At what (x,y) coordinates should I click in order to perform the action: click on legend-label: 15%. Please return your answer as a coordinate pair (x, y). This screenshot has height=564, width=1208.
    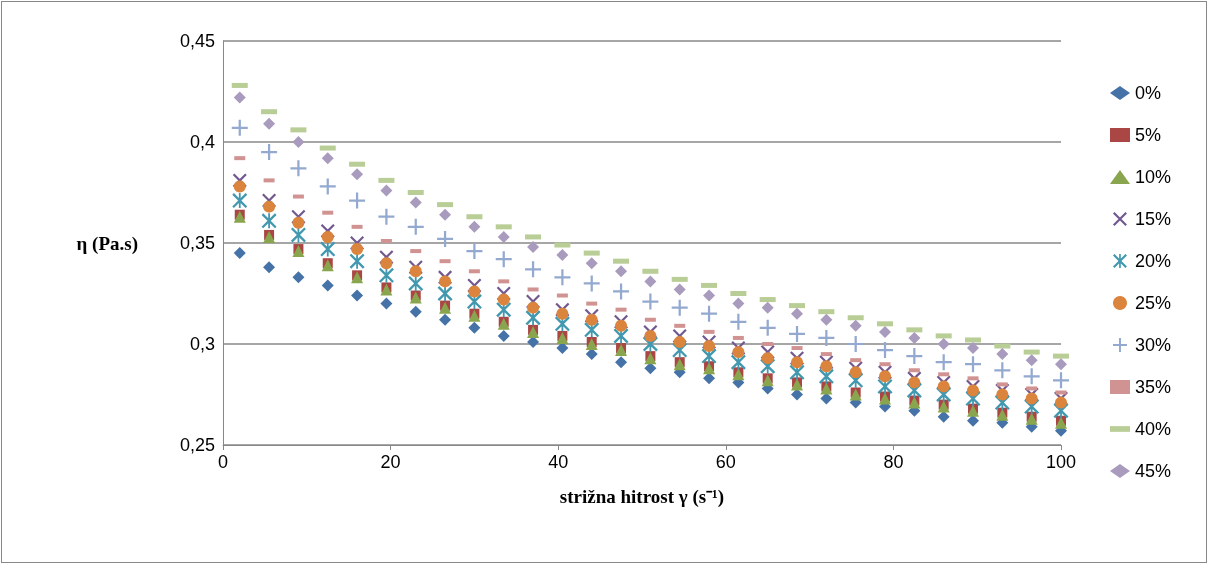
    Looking at the image, I should click on (1152, 219).